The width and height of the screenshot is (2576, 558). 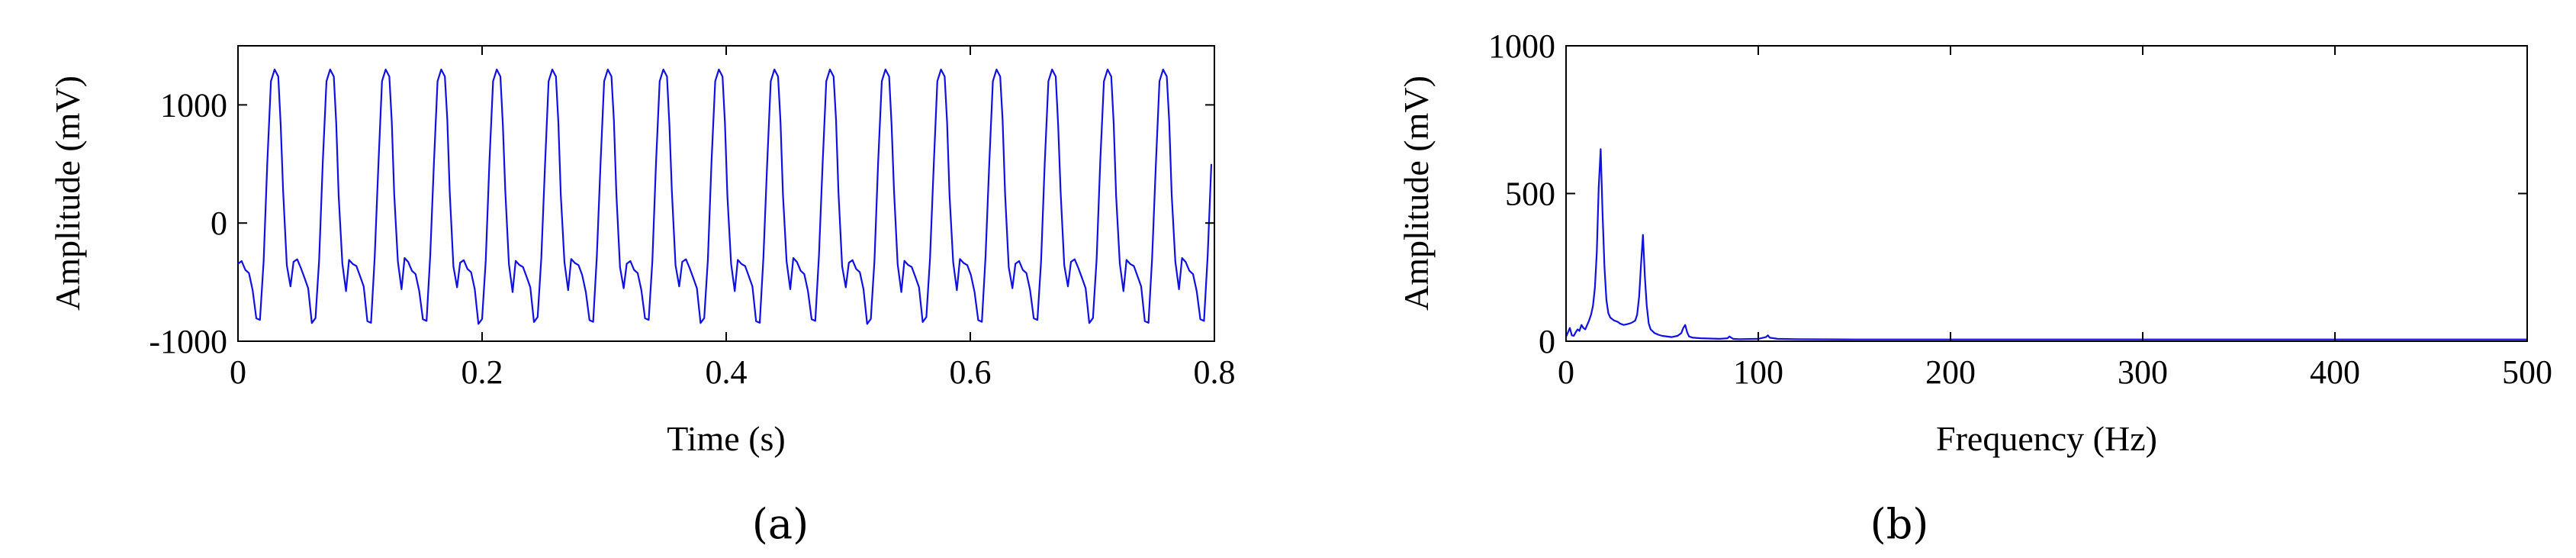 What do you see at coordinates (188, 341) in the screenshot?
I see `y-tick-label-a: -1000` at bounding box center [188, 341].